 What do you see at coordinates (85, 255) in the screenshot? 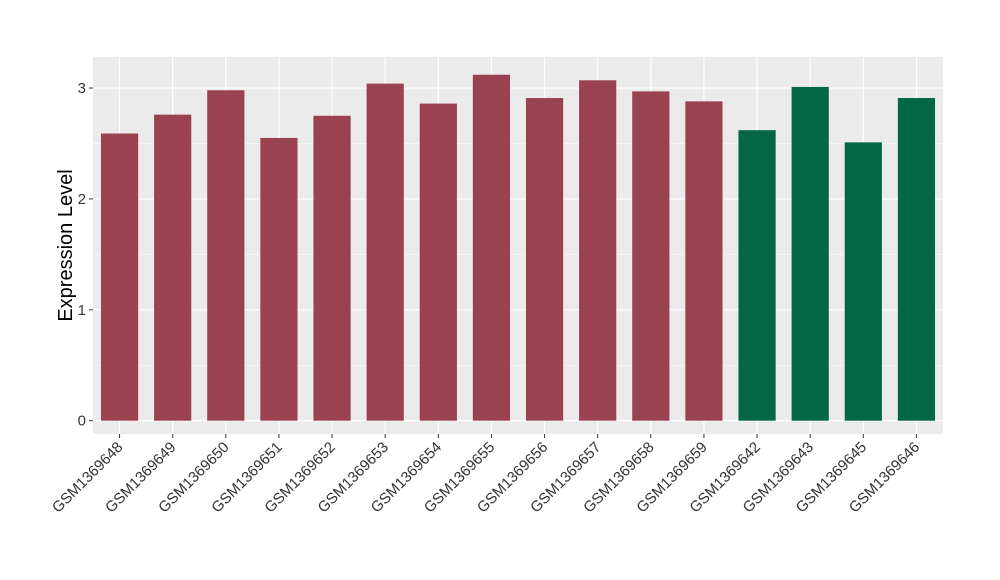
I see `y-axis: 0 1 2 3` at bounding box center [85, 255].